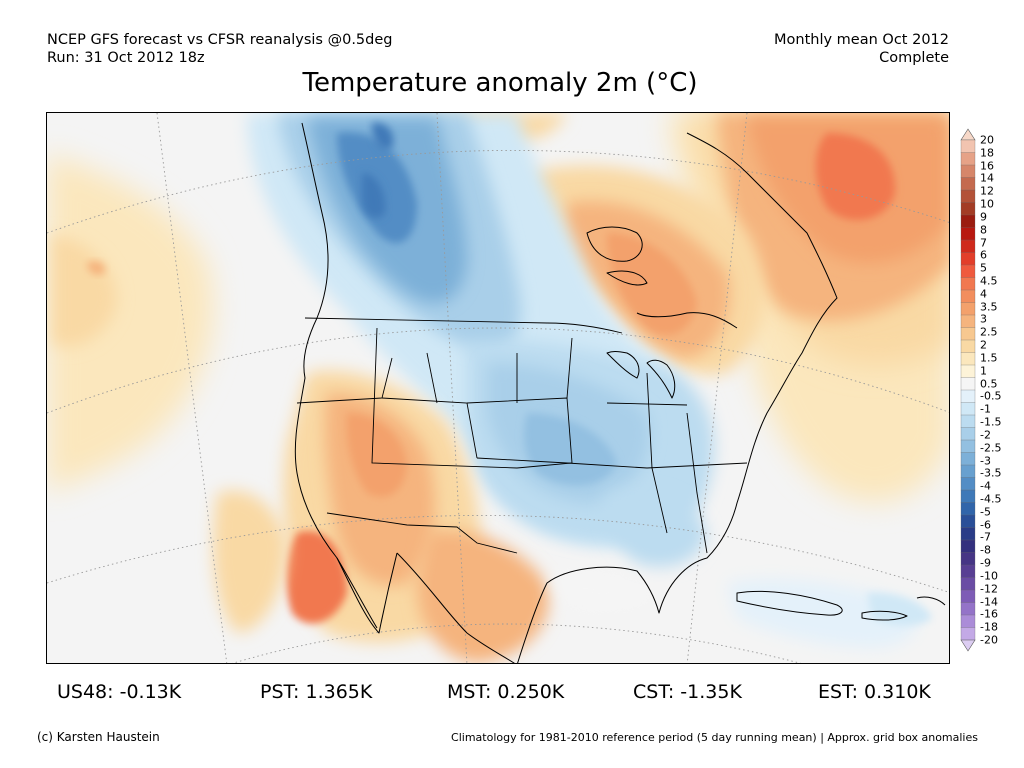 This screenshot has width=1024, height=768. Describe the element at coordinates (991, 448) in the screenshot. I see `colorbar-label: -2.5` at that location.